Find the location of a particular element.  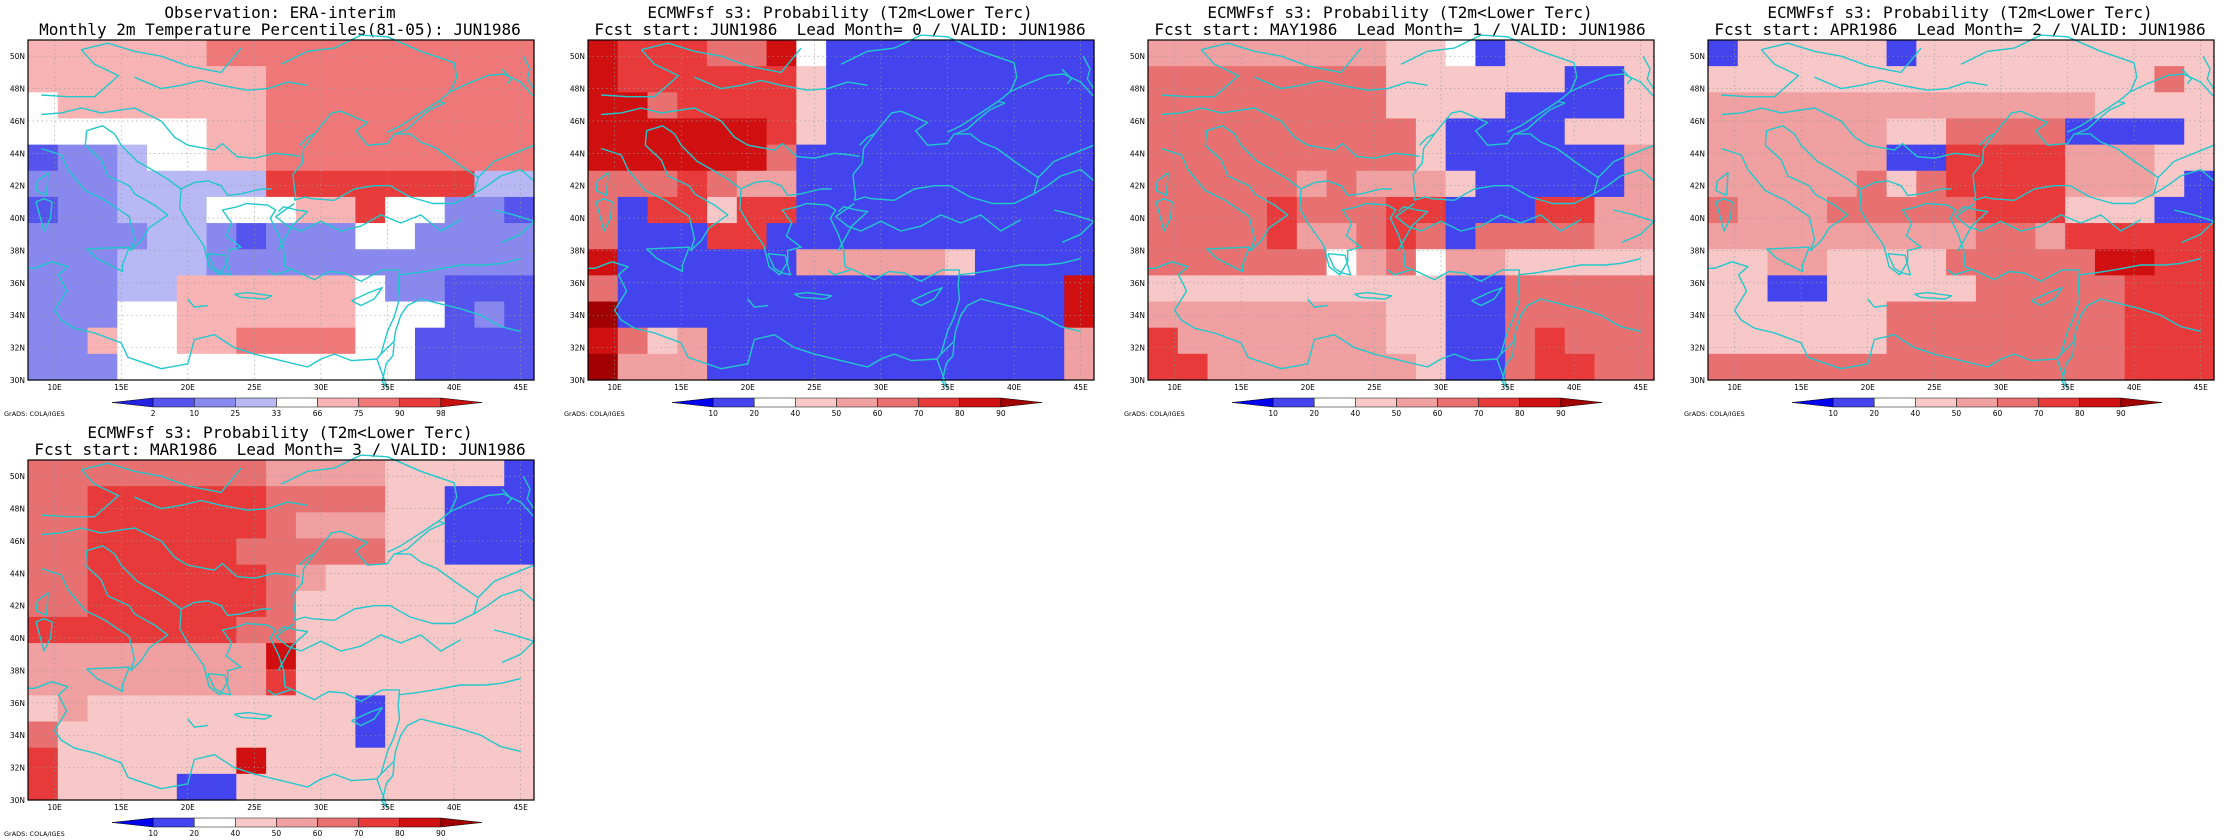

colorbar-label: 66 is located at coordinates (318, 413).